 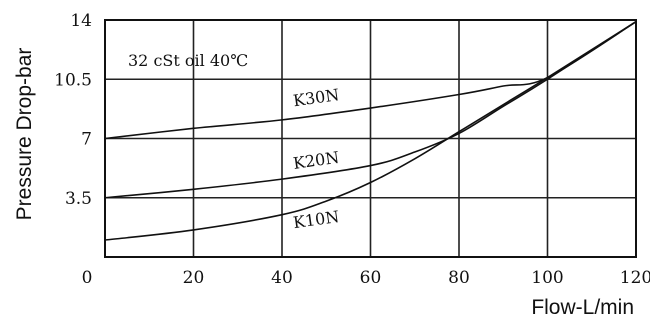 What do you see at coordinates (547, 278) in the screenshot?
I see `x-tick-label: 100` at bounding box center [547, 278].